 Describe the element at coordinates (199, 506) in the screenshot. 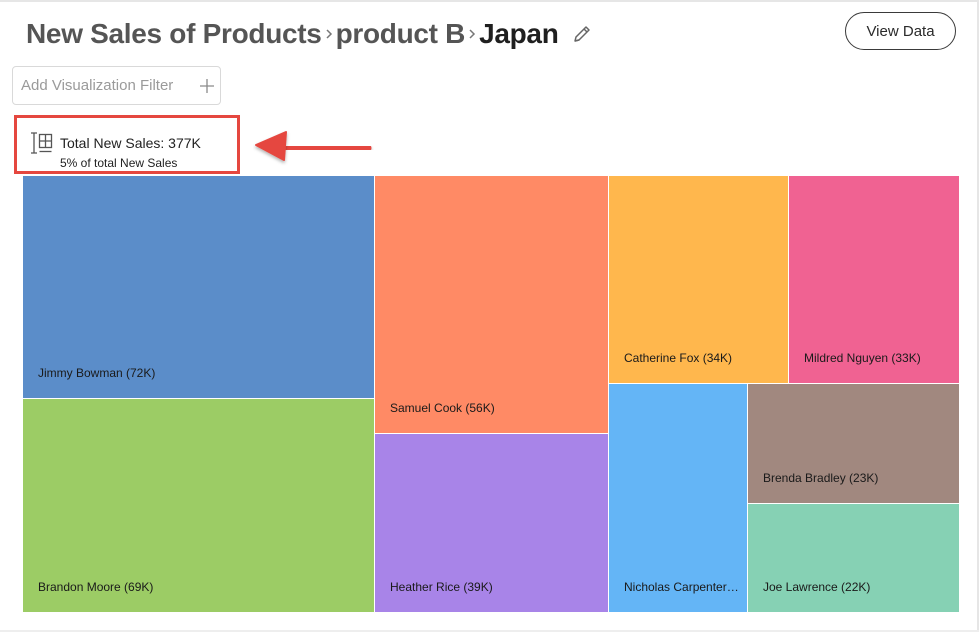

I see `tile-brandon-moore: Brandon Moore (69K)` at that location.